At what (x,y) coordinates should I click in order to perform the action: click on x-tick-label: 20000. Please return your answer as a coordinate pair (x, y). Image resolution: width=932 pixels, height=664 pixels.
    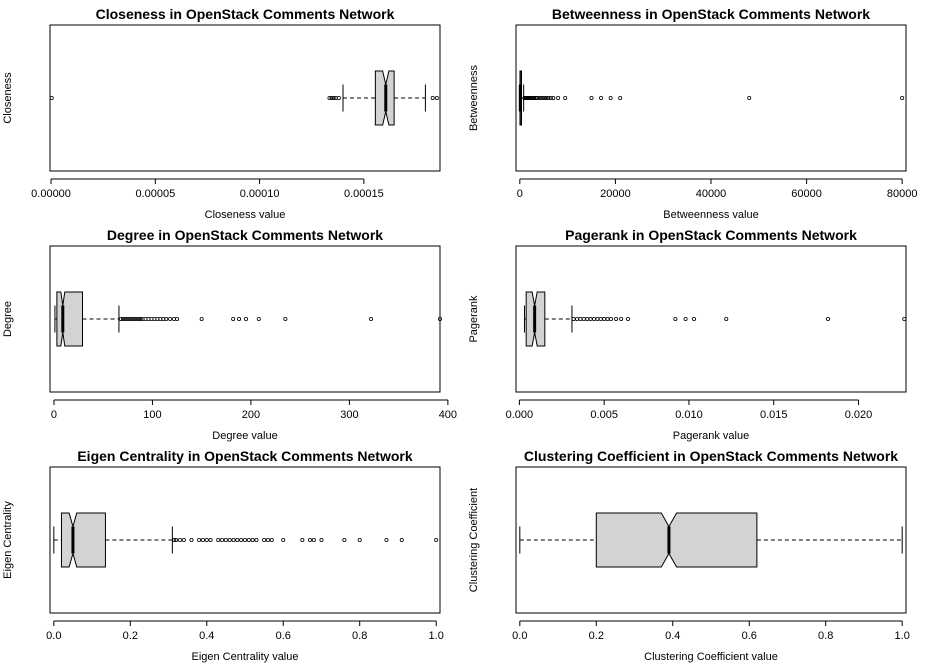
    Looking at the image, I should click on (615, 194).